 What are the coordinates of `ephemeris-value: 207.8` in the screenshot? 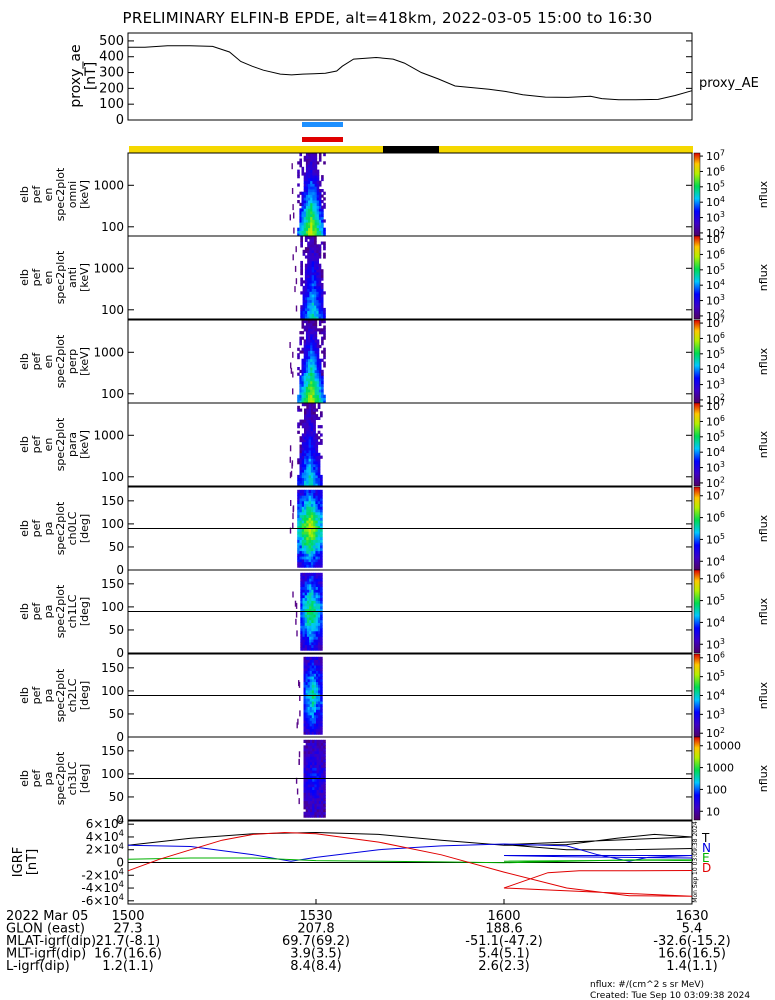 It's located at (315, 929).